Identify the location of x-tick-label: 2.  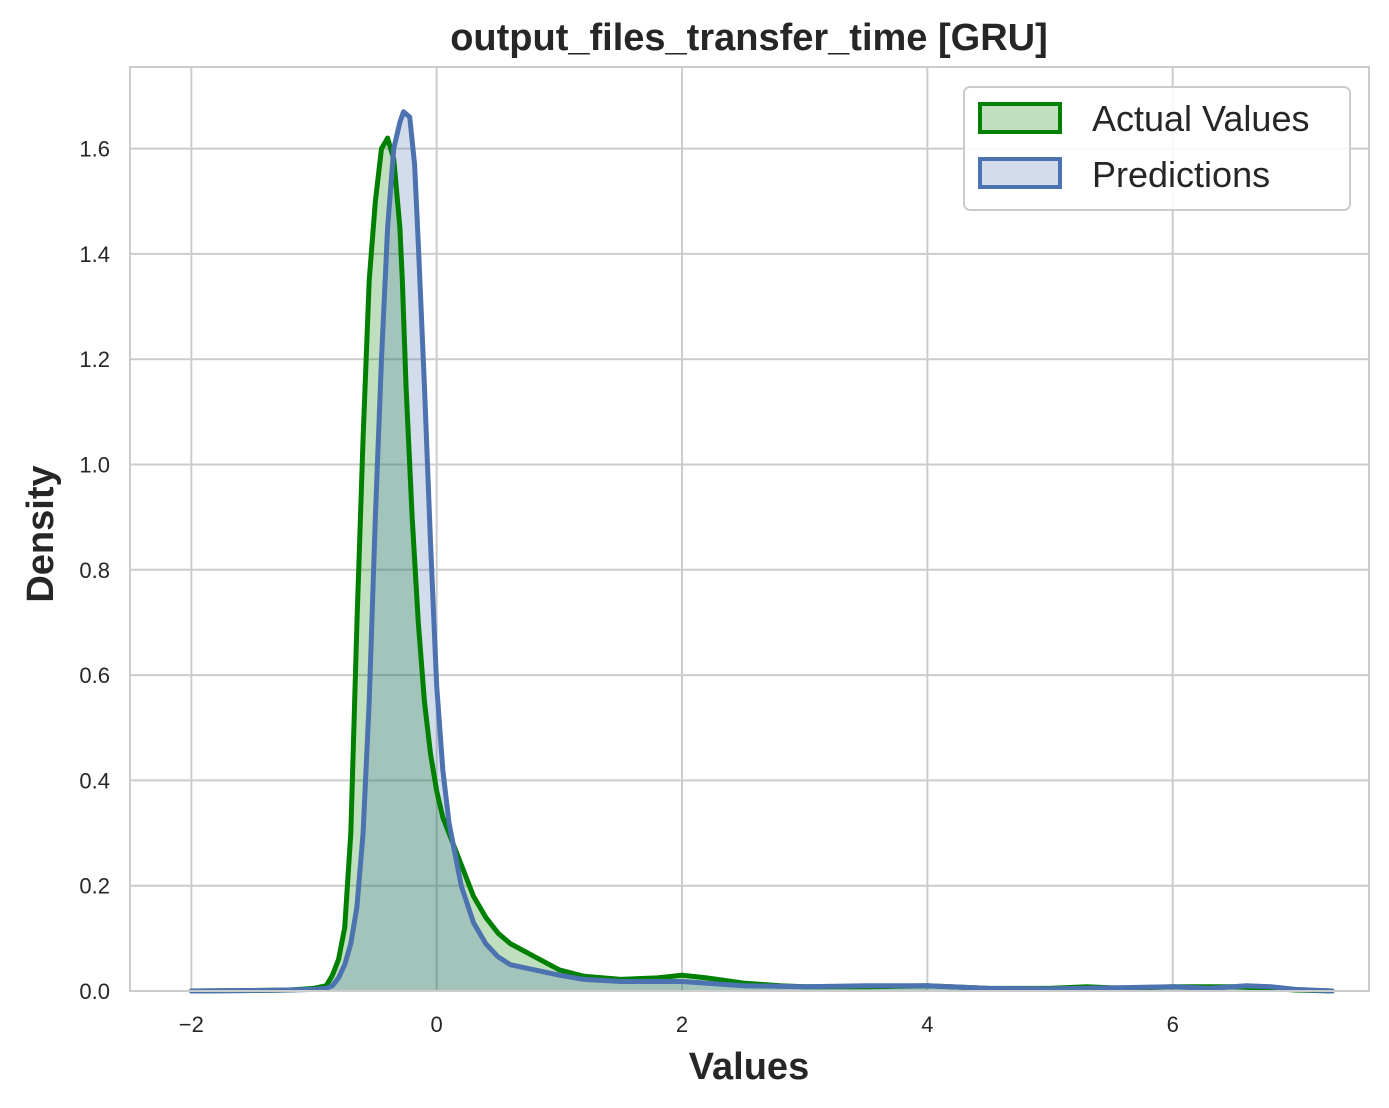
(682, 1024).